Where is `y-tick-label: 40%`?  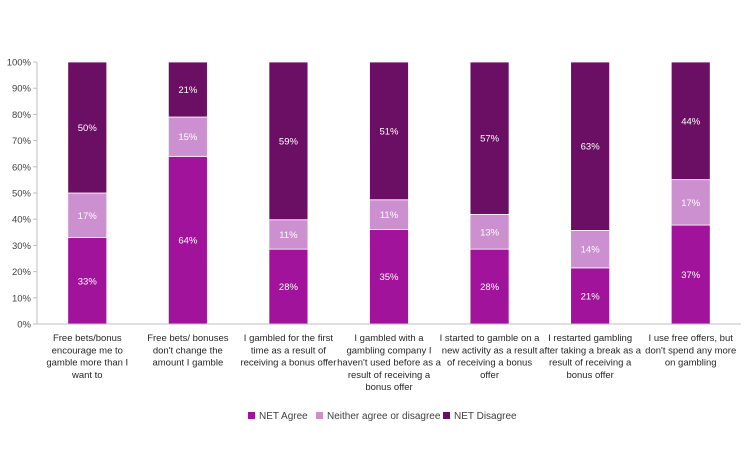
y-tick-label: 40% is located at coordinates (22, 220).